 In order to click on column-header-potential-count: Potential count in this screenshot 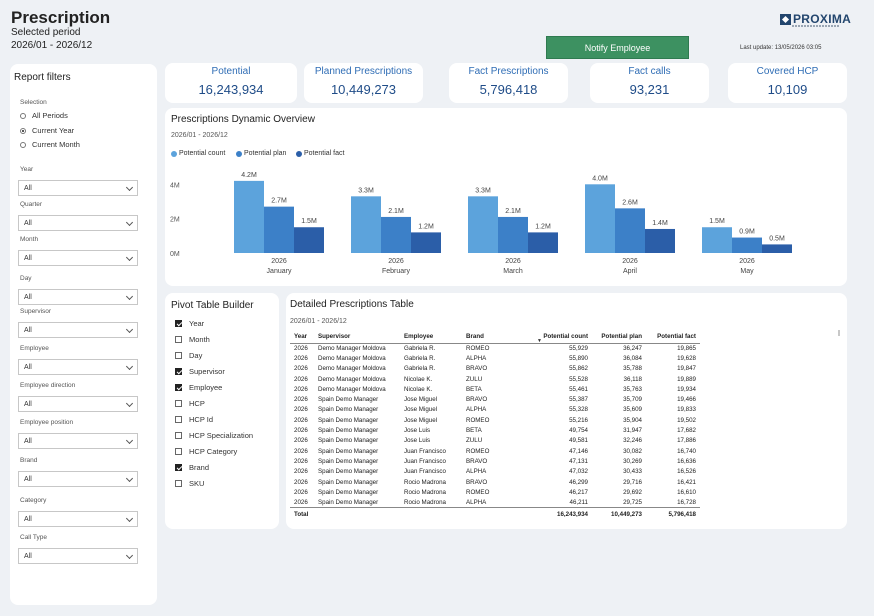, I will do `click(563, 337)`.